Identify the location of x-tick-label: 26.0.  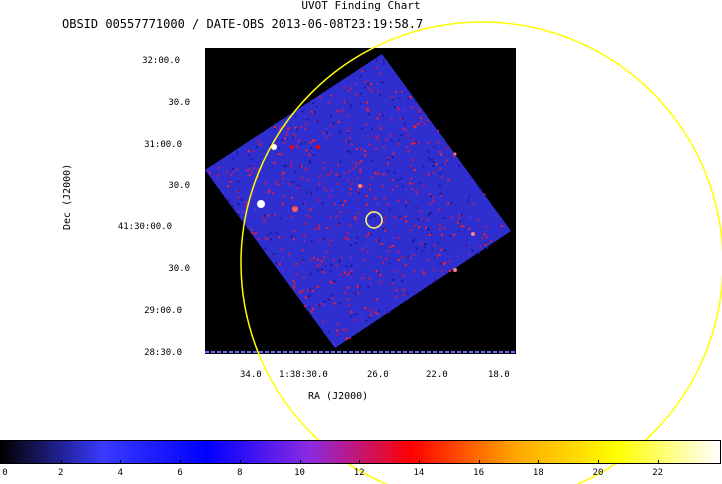
(378, 375).